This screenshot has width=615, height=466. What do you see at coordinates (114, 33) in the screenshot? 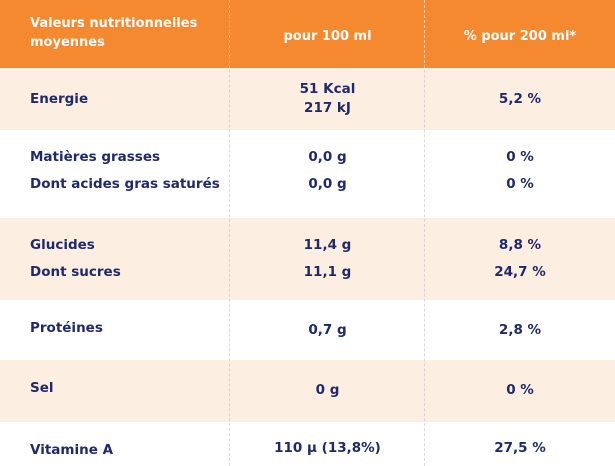
I see `header-nutritional-values: Valeurs nutritionnelles moyennes` at bounding box center [114, 33].